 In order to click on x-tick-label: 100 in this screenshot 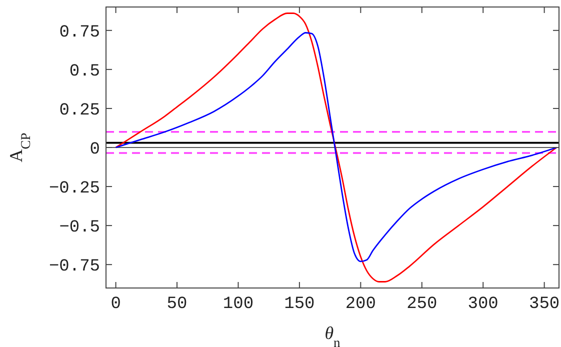, I will do `click(238, 304)`.